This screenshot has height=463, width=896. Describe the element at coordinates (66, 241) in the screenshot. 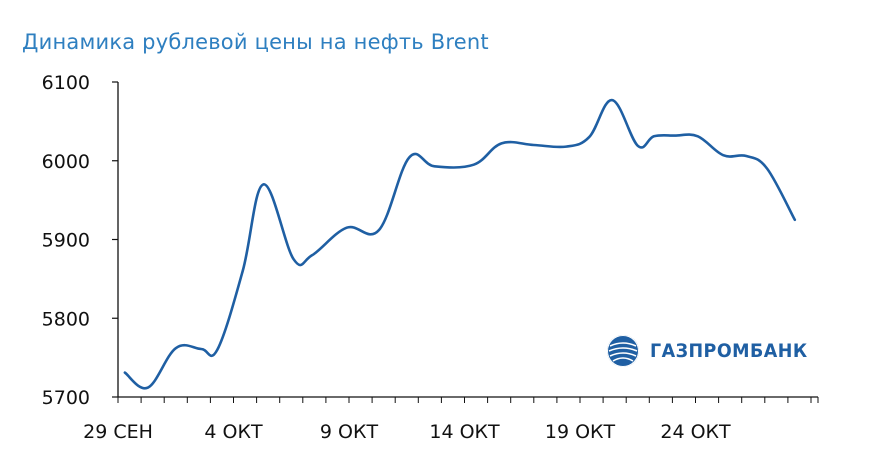

I see `y-tick-label: 5900` at that location.